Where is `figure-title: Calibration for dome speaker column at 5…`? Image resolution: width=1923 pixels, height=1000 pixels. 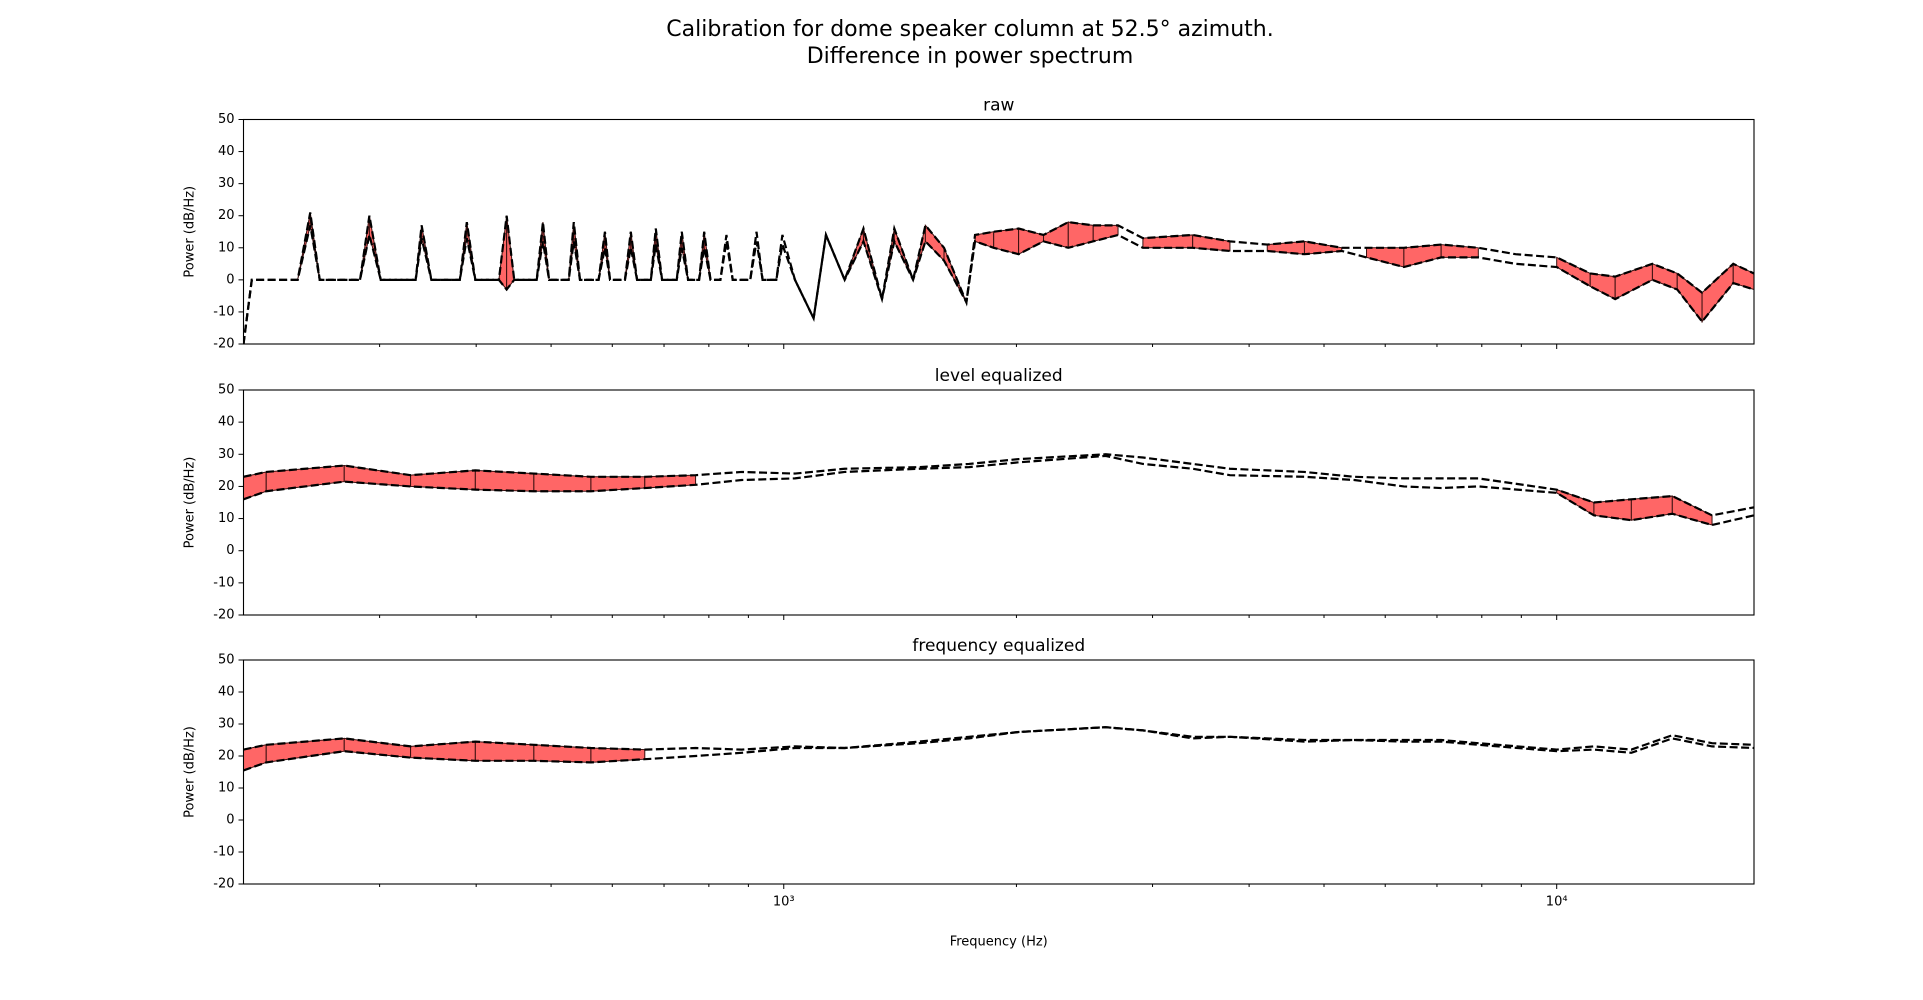
figure-title: Calibration for dome speaker column at 5… is located at coordinates (969, 29).